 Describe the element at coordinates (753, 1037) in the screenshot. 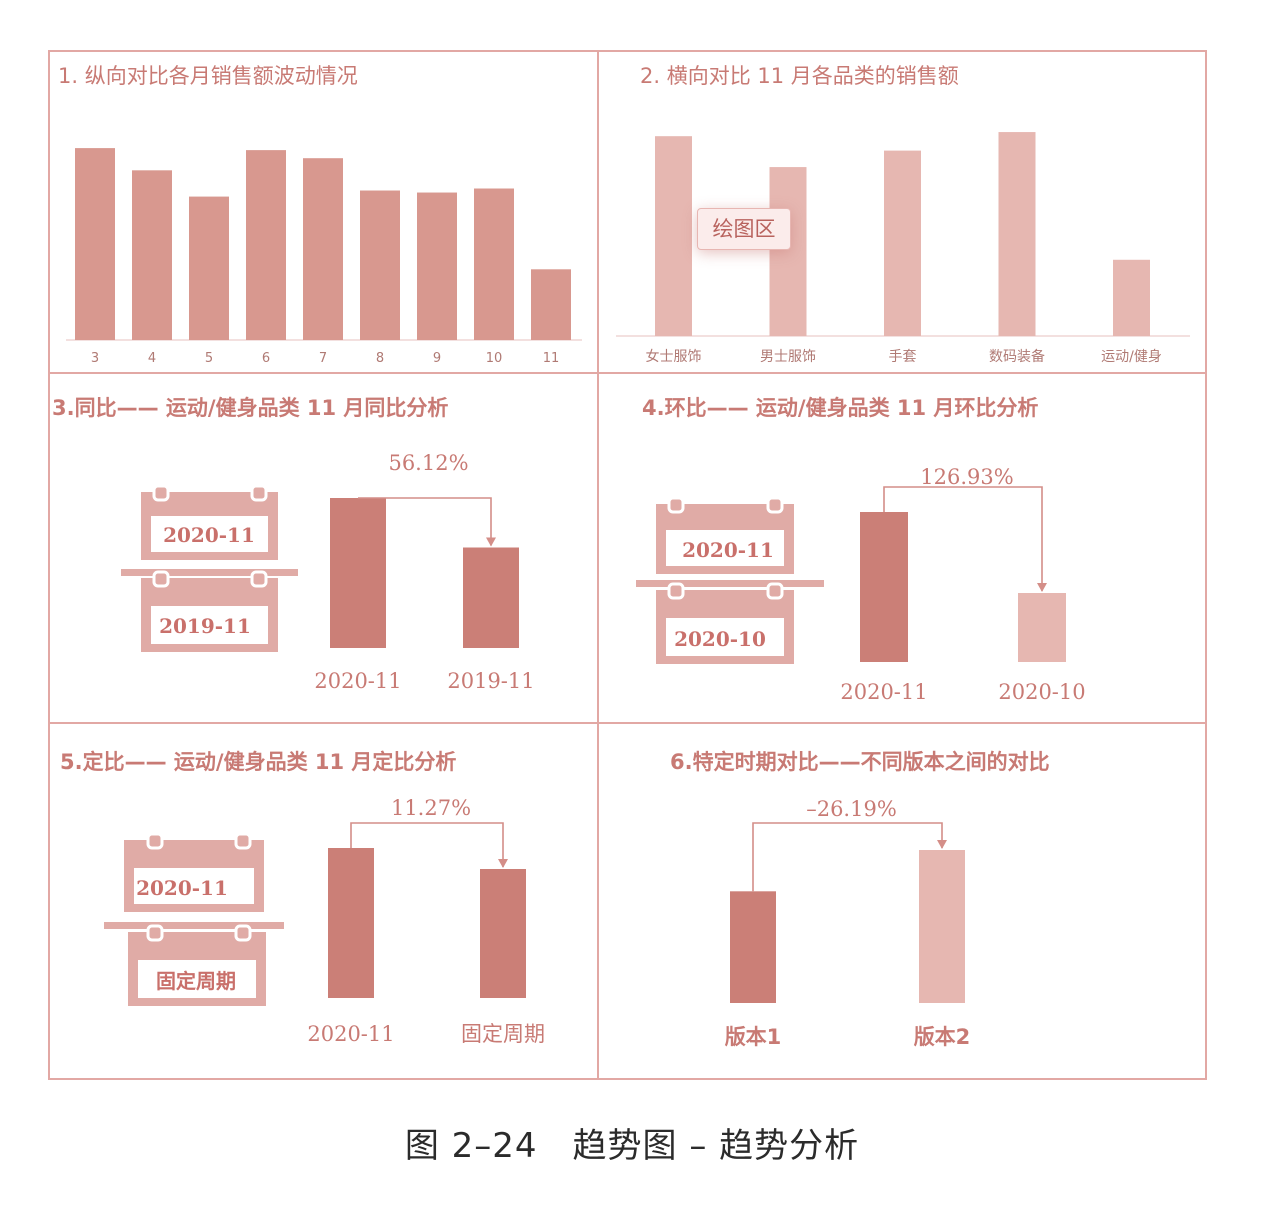

I see `chart6-tick-label: 版本1` at that location.